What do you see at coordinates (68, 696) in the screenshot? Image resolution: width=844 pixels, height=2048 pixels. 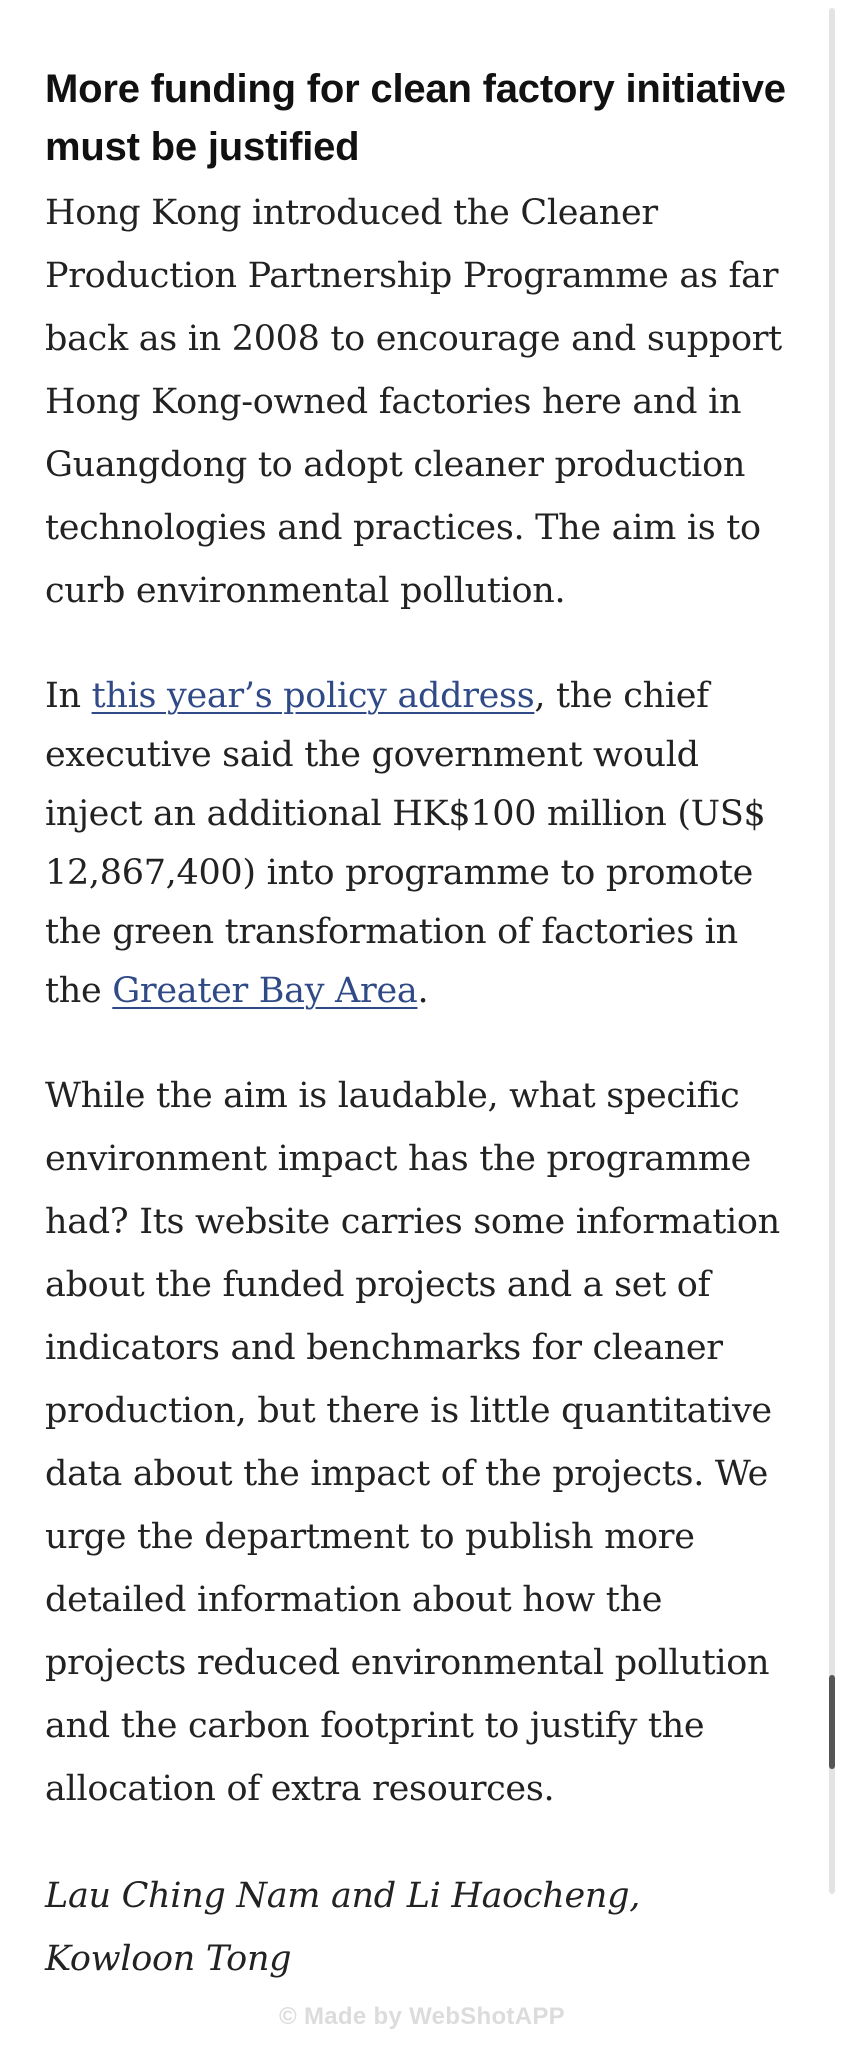 I see `paragraph-2-text-start: In` at bounding box center [68, 696].